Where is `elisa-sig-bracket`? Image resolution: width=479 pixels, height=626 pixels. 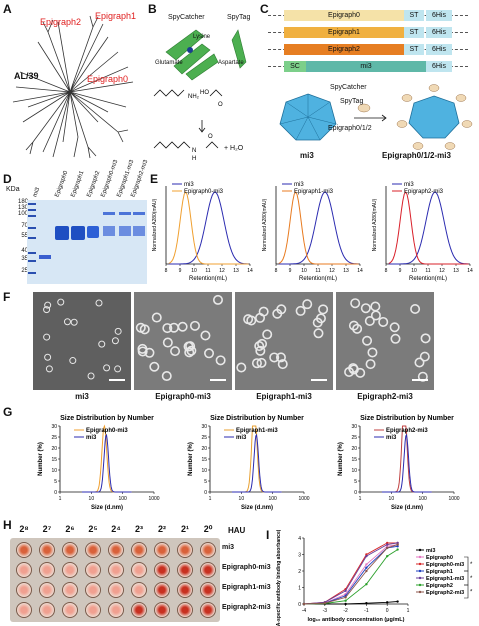
elisa-sig-bracket is located at coordinates (466, 591).